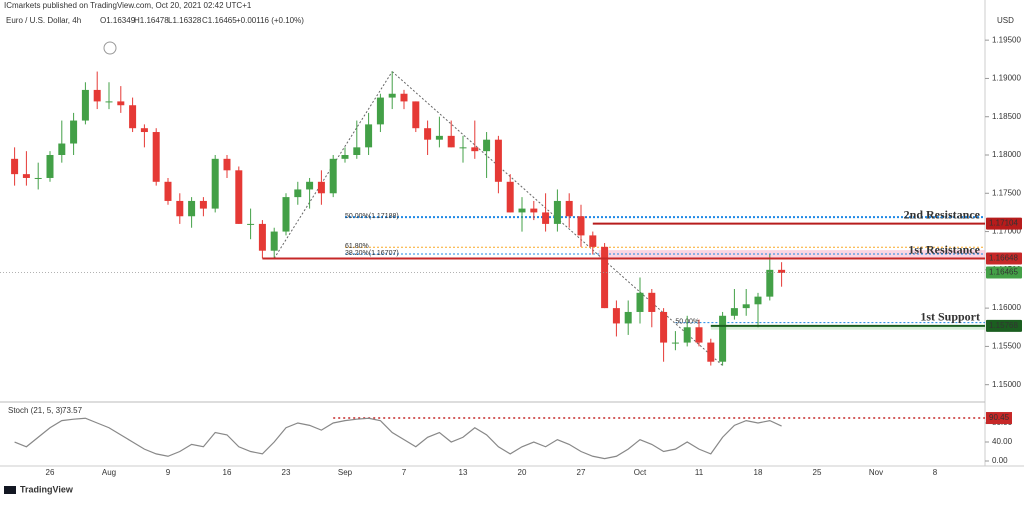 This screenshot has width=1024, height=505. I want to click on stoch-tag, so click(999, 418).